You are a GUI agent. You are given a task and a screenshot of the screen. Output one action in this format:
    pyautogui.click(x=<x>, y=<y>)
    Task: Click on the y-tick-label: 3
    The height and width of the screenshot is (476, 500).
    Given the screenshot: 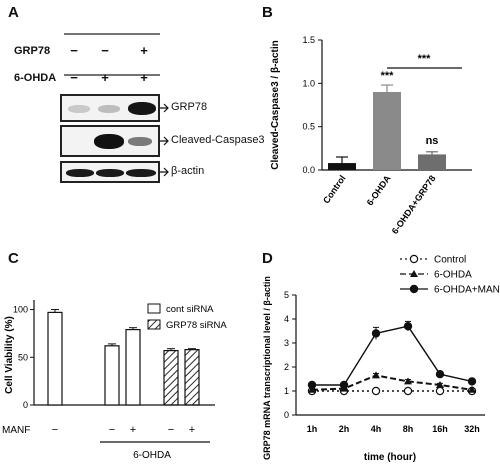 What is the action you would take?
    pyautogui.click(x=286, y=343)
    